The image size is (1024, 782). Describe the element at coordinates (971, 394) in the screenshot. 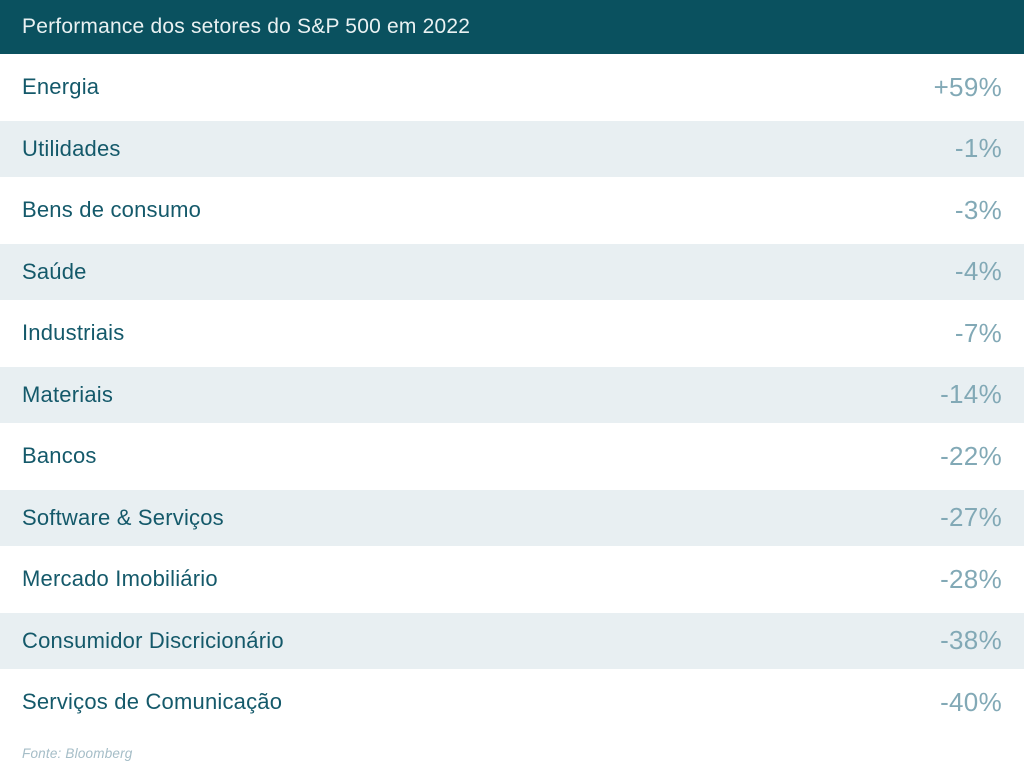

I see `sector-value: -14%` at that location.